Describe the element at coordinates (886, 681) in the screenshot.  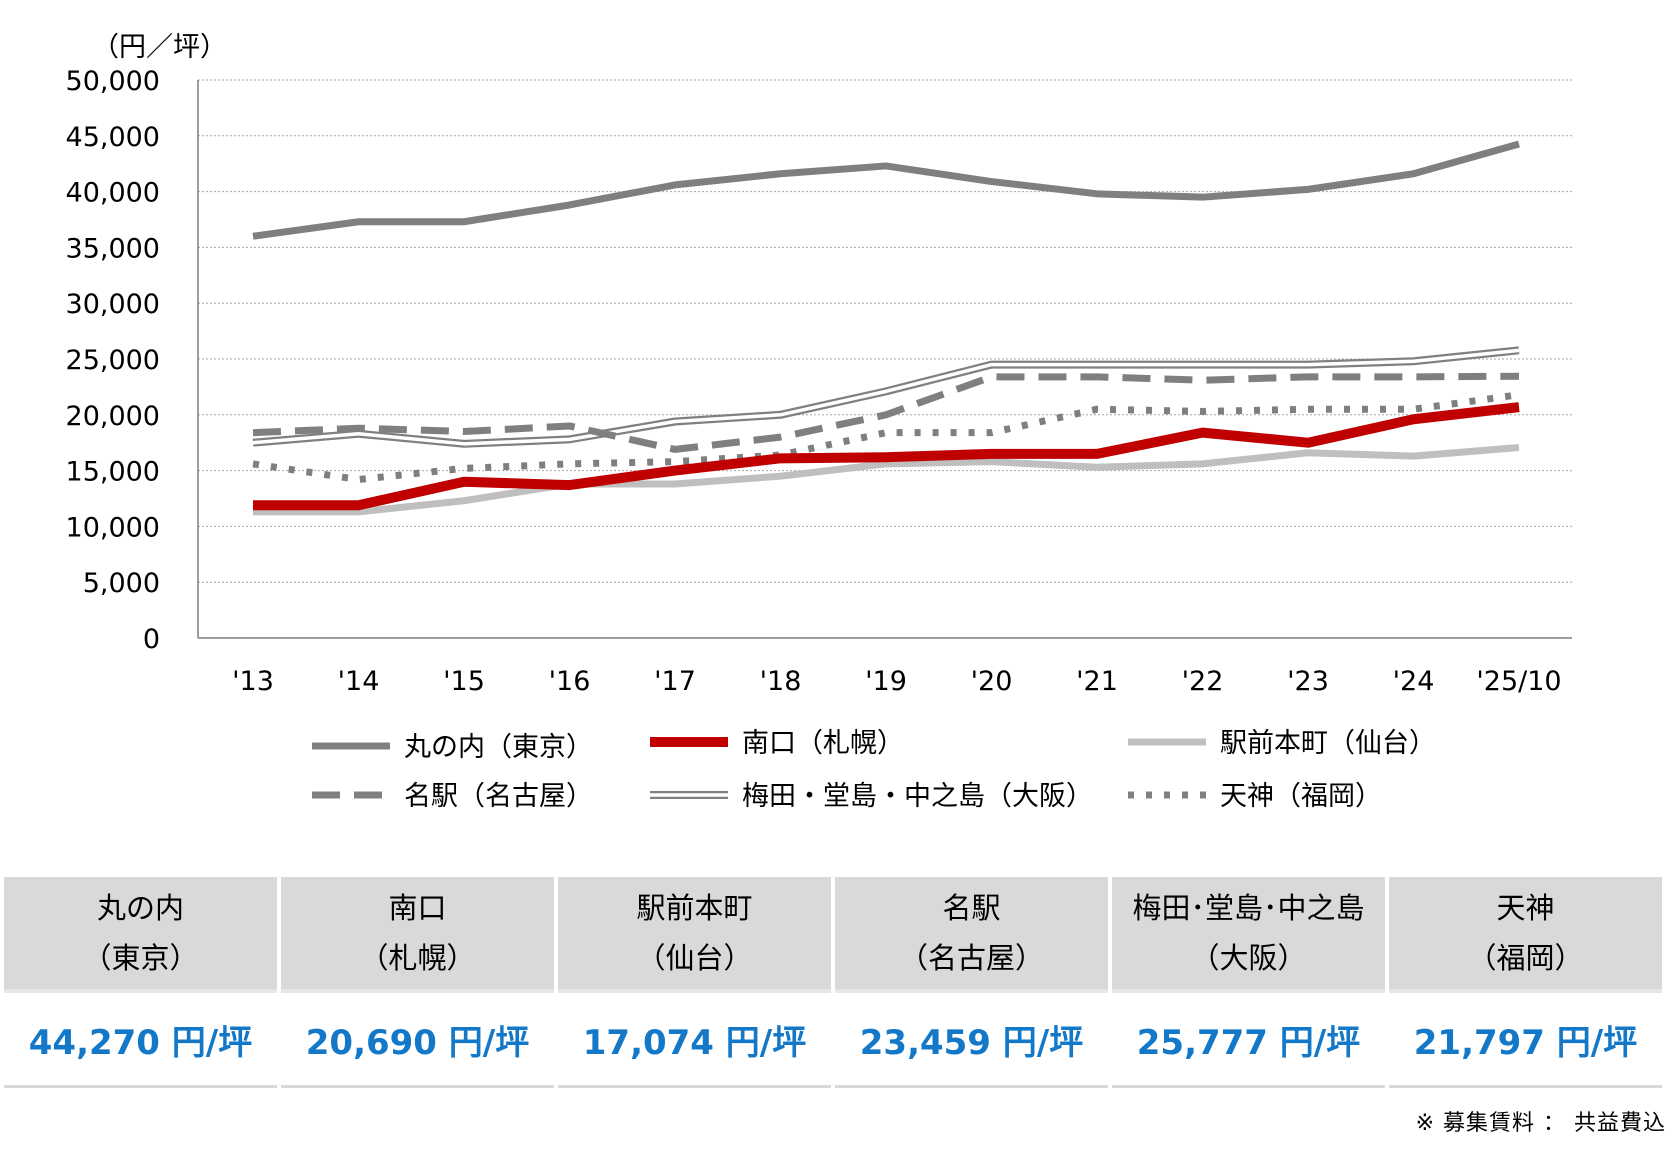
I see `x-tick-label: '19` at that location.